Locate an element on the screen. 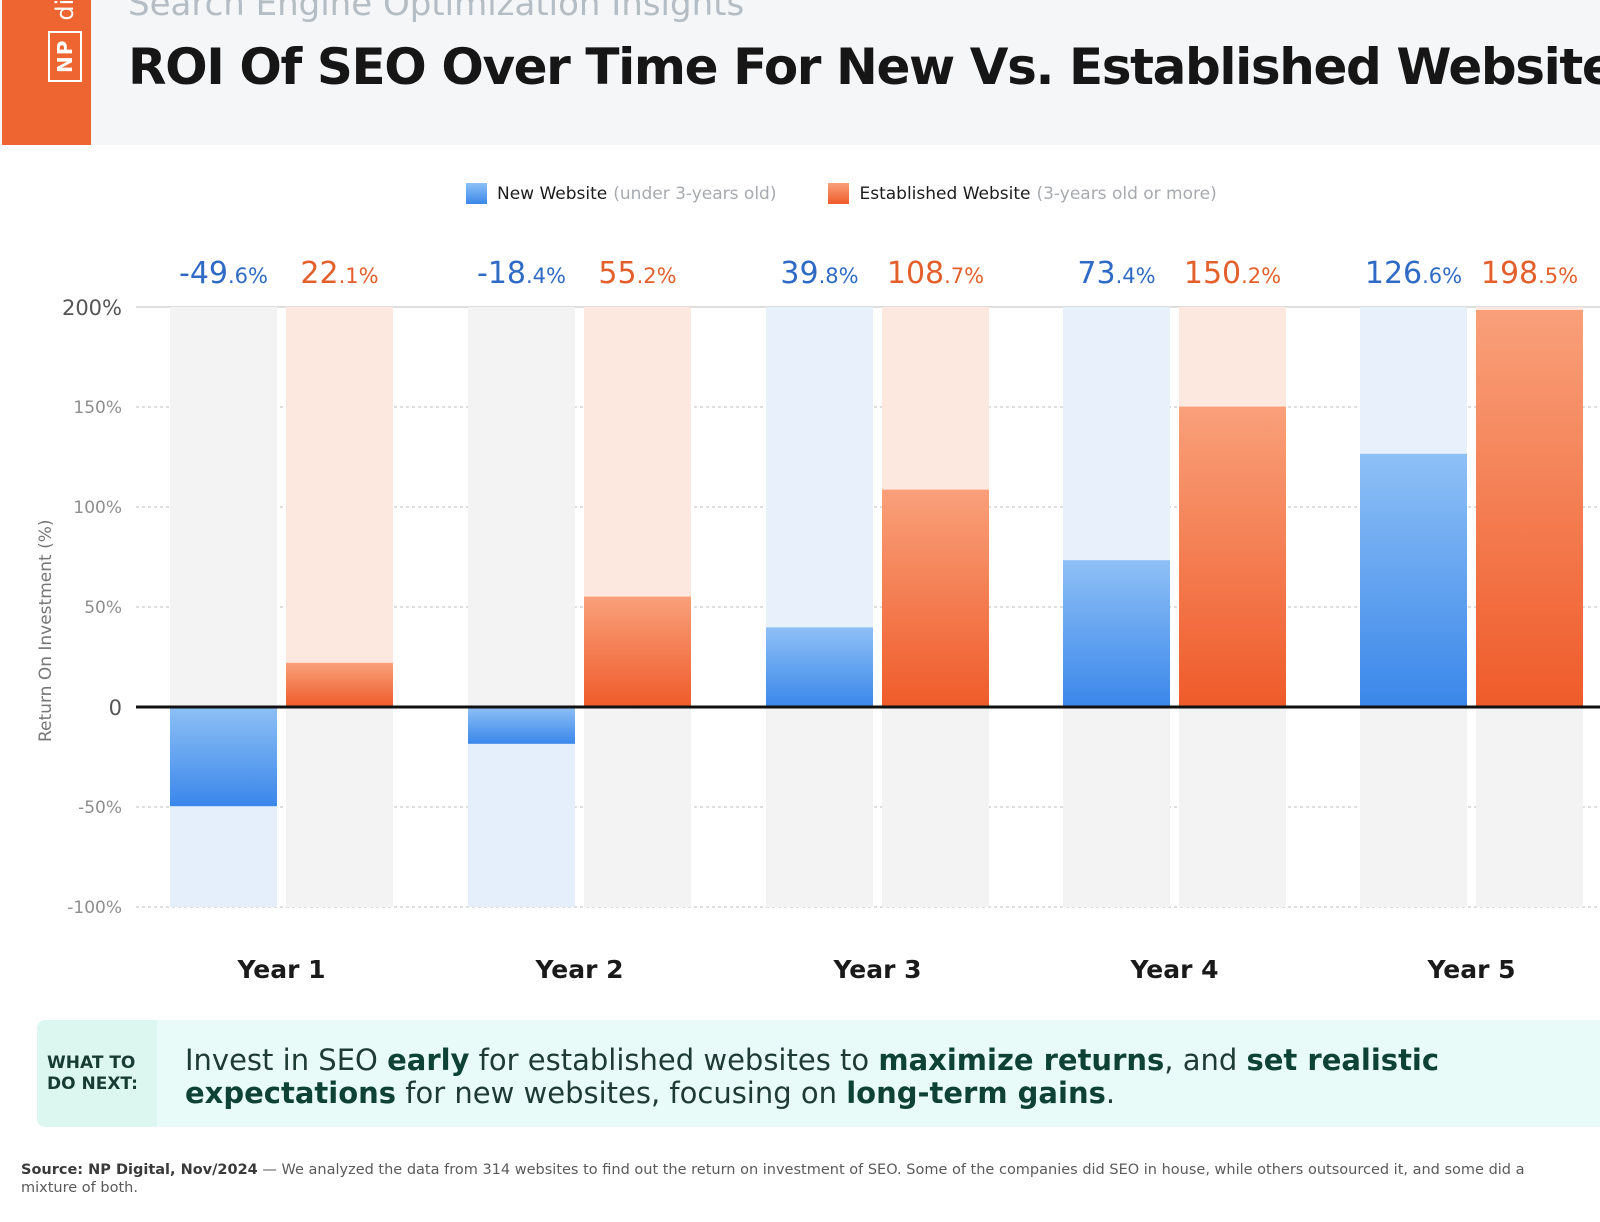  y-tick-label: -100% is located at coordinates (94, 908).